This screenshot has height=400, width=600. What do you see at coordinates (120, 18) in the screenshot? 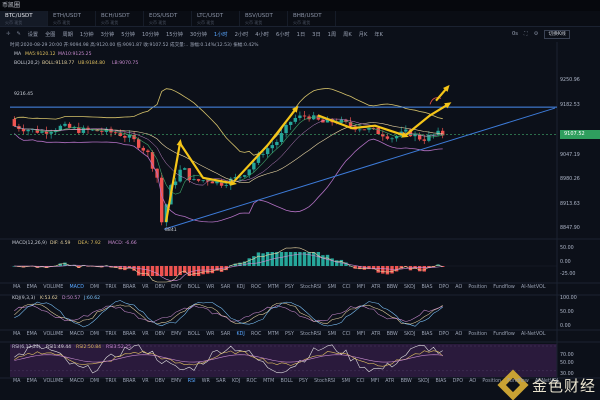
I see `symbol-tab: BCH/USDT 火币 现货` at bounding box center [120, 18].